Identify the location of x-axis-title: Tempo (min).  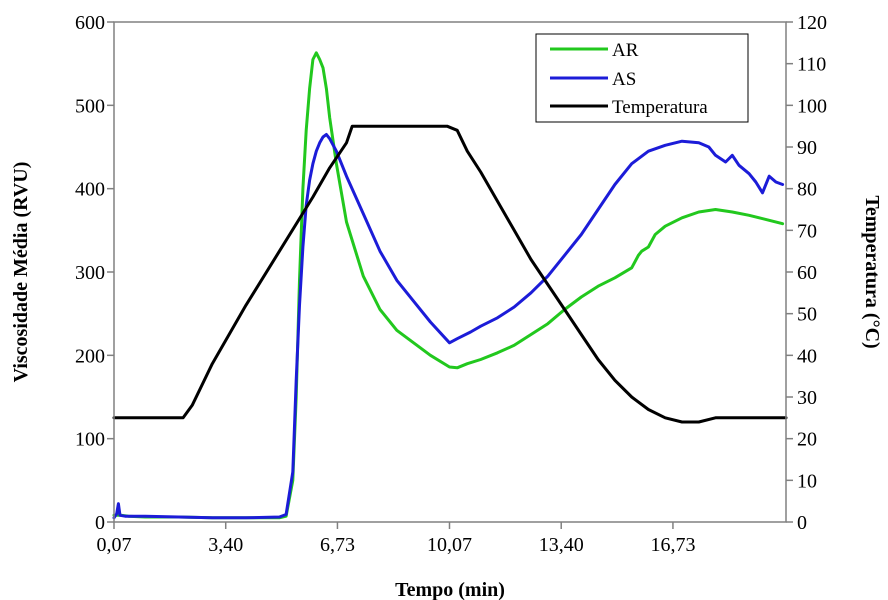
(450, 589).